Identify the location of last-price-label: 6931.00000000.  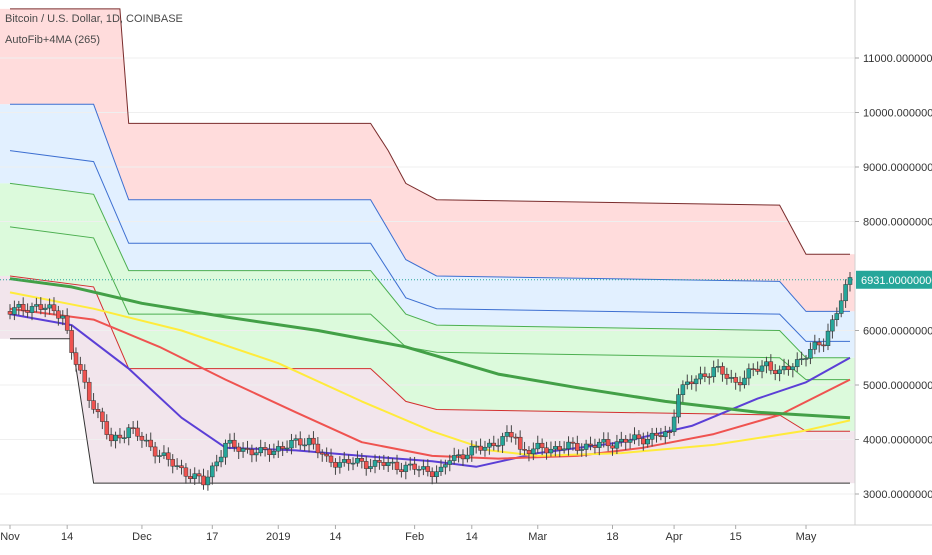
(896, 281).